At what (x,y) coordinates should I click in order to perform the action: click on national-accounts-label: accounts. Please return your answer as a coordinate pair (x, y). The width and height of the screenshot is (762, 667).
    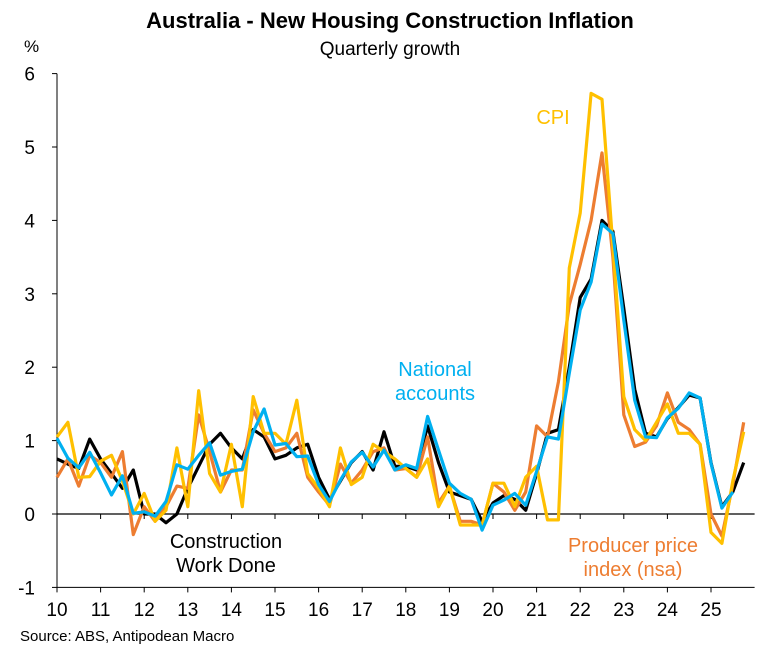
    Looking at the image, I should click on (435, 394).